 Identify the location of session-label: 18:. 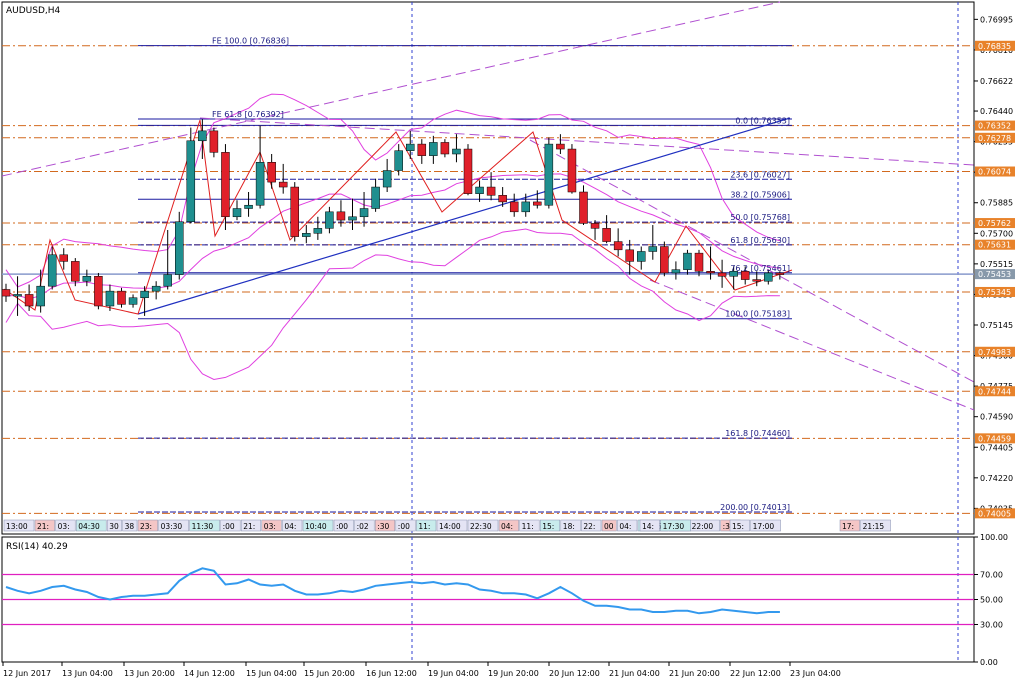
(569, 526).